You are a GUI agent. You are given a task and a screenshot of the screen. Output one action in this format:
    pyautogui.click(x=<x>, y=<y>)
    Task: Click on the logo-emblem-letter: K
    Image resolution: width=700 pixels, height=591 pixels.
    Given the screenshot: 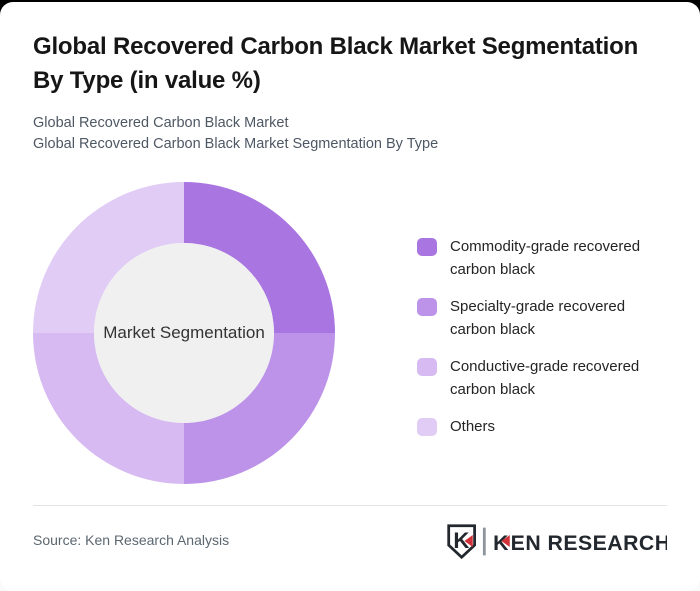 What is the action you would take?
    pyautogui.click(x=461, y=540)
    